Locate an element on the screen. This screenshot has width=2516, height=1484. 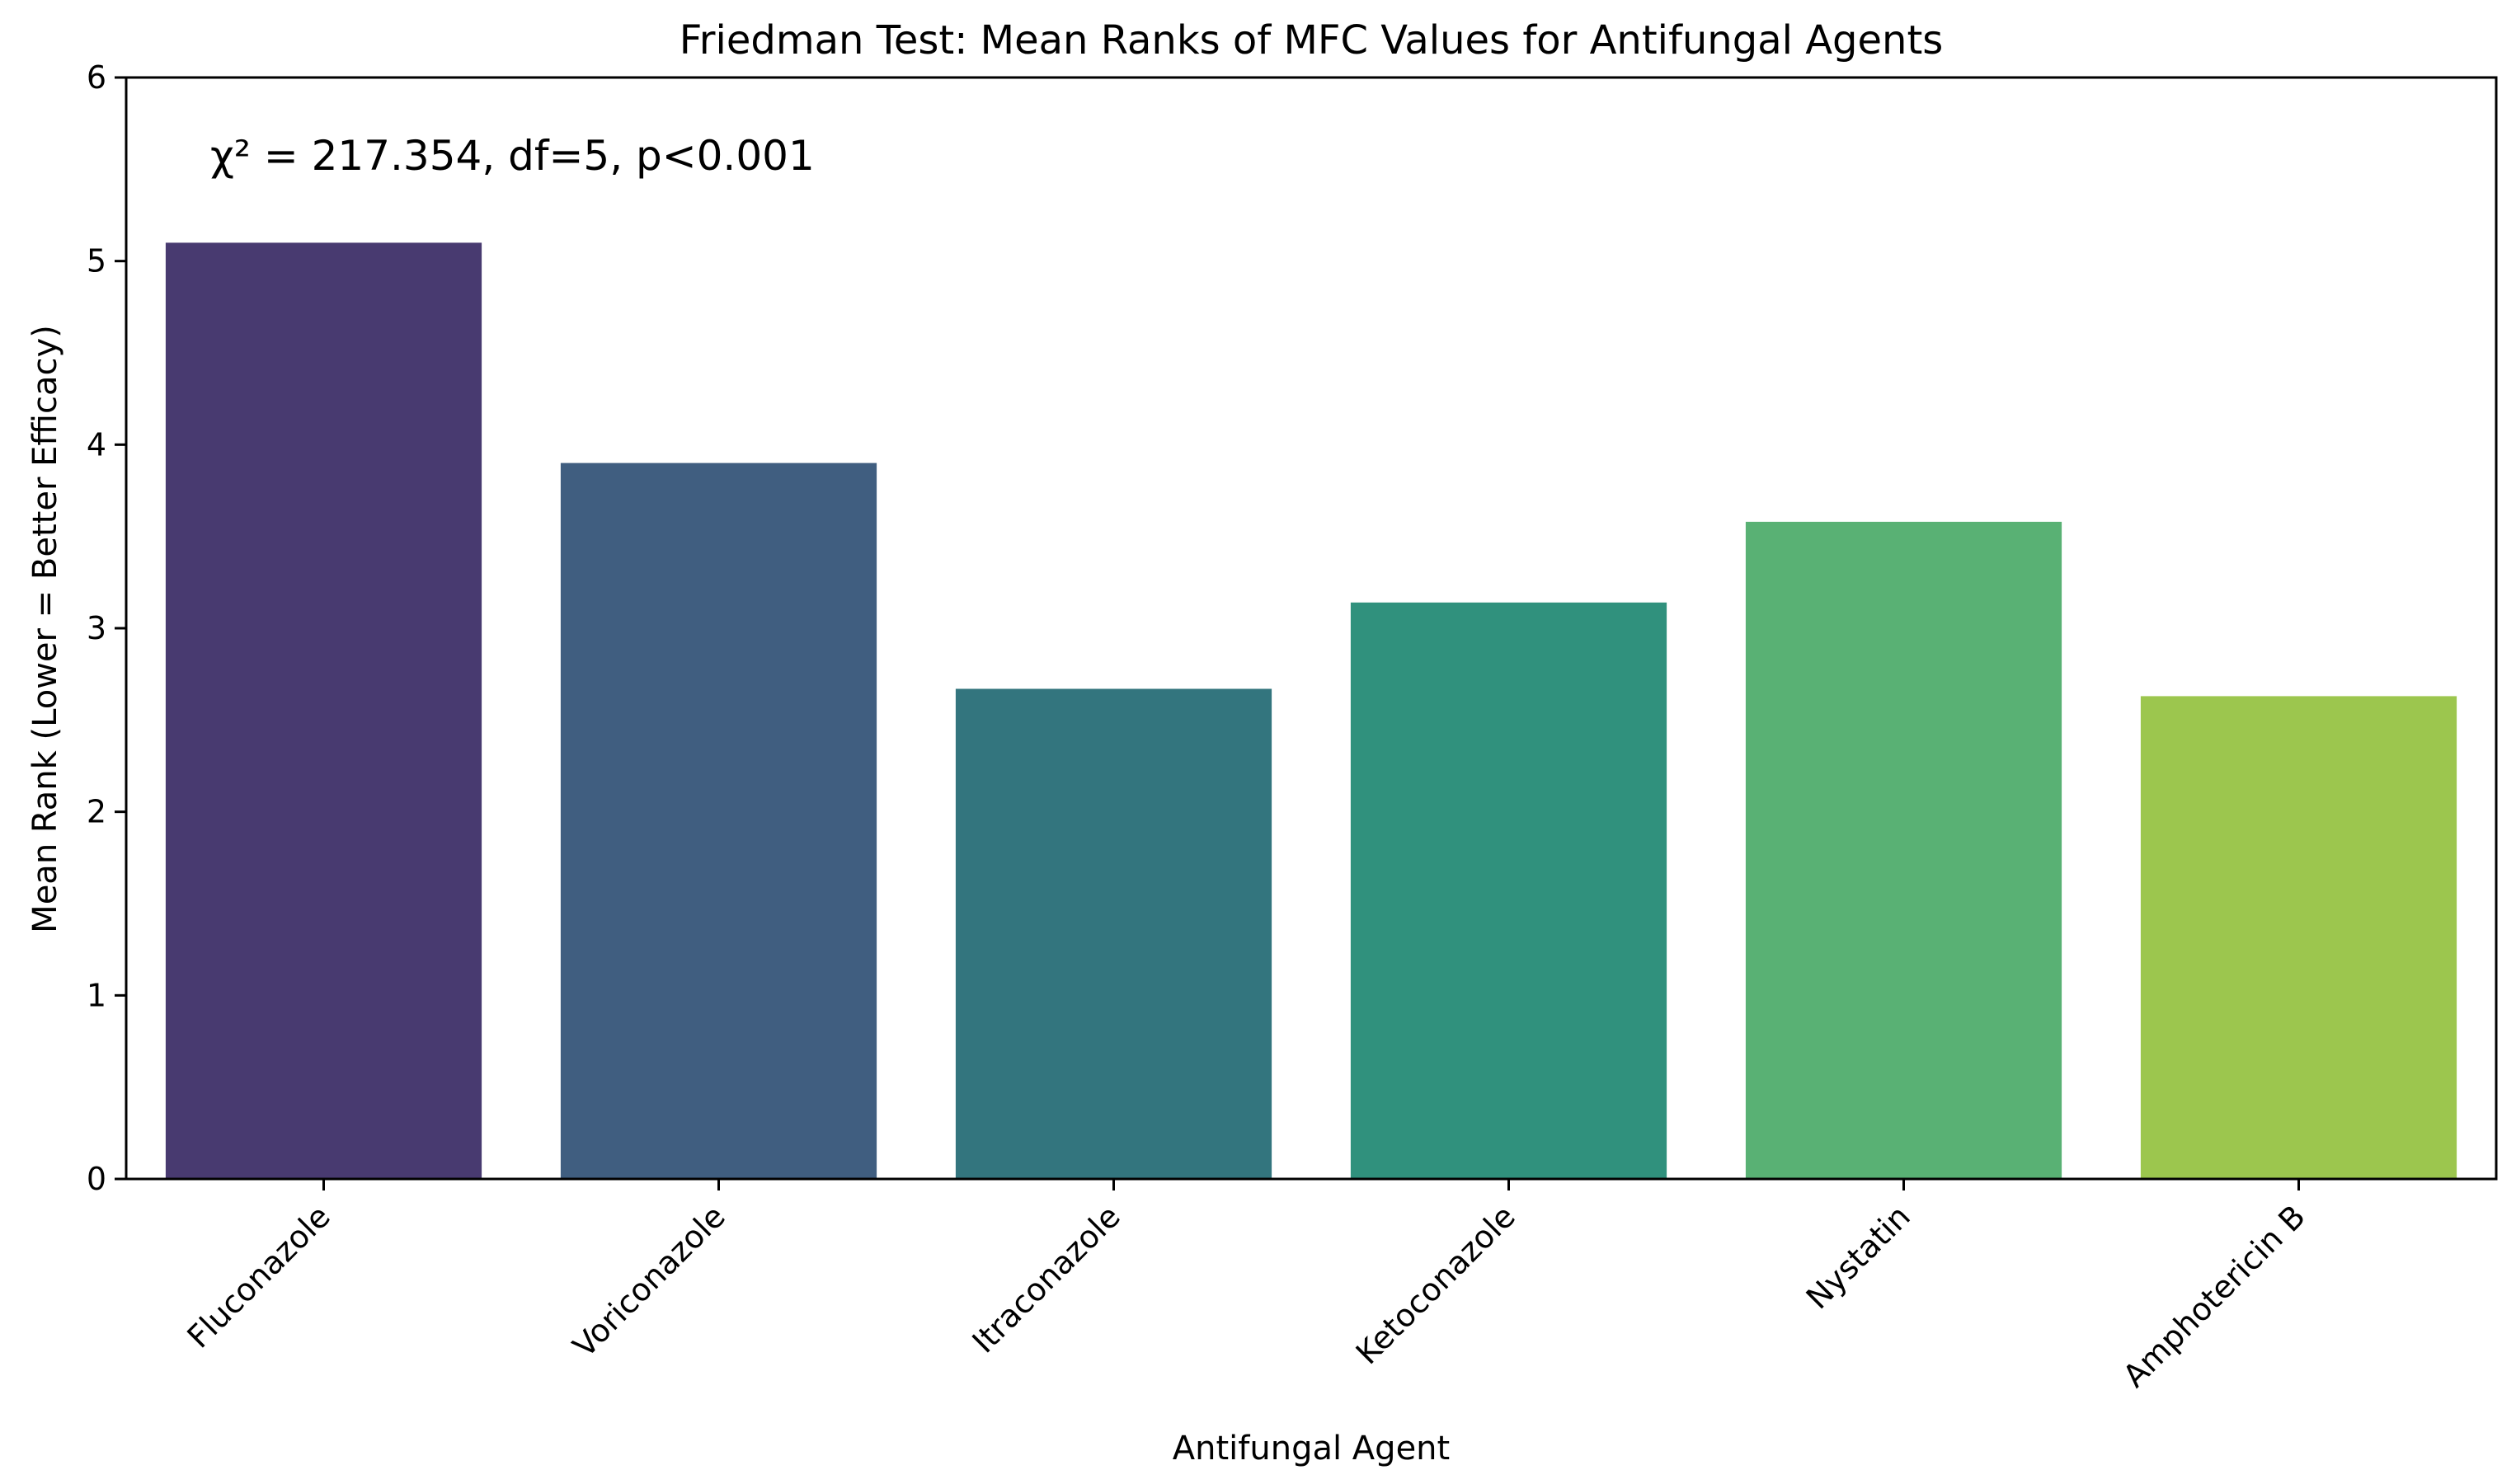
x-tick-label: Ketoconazole is located at coordinates (1435, 1284).